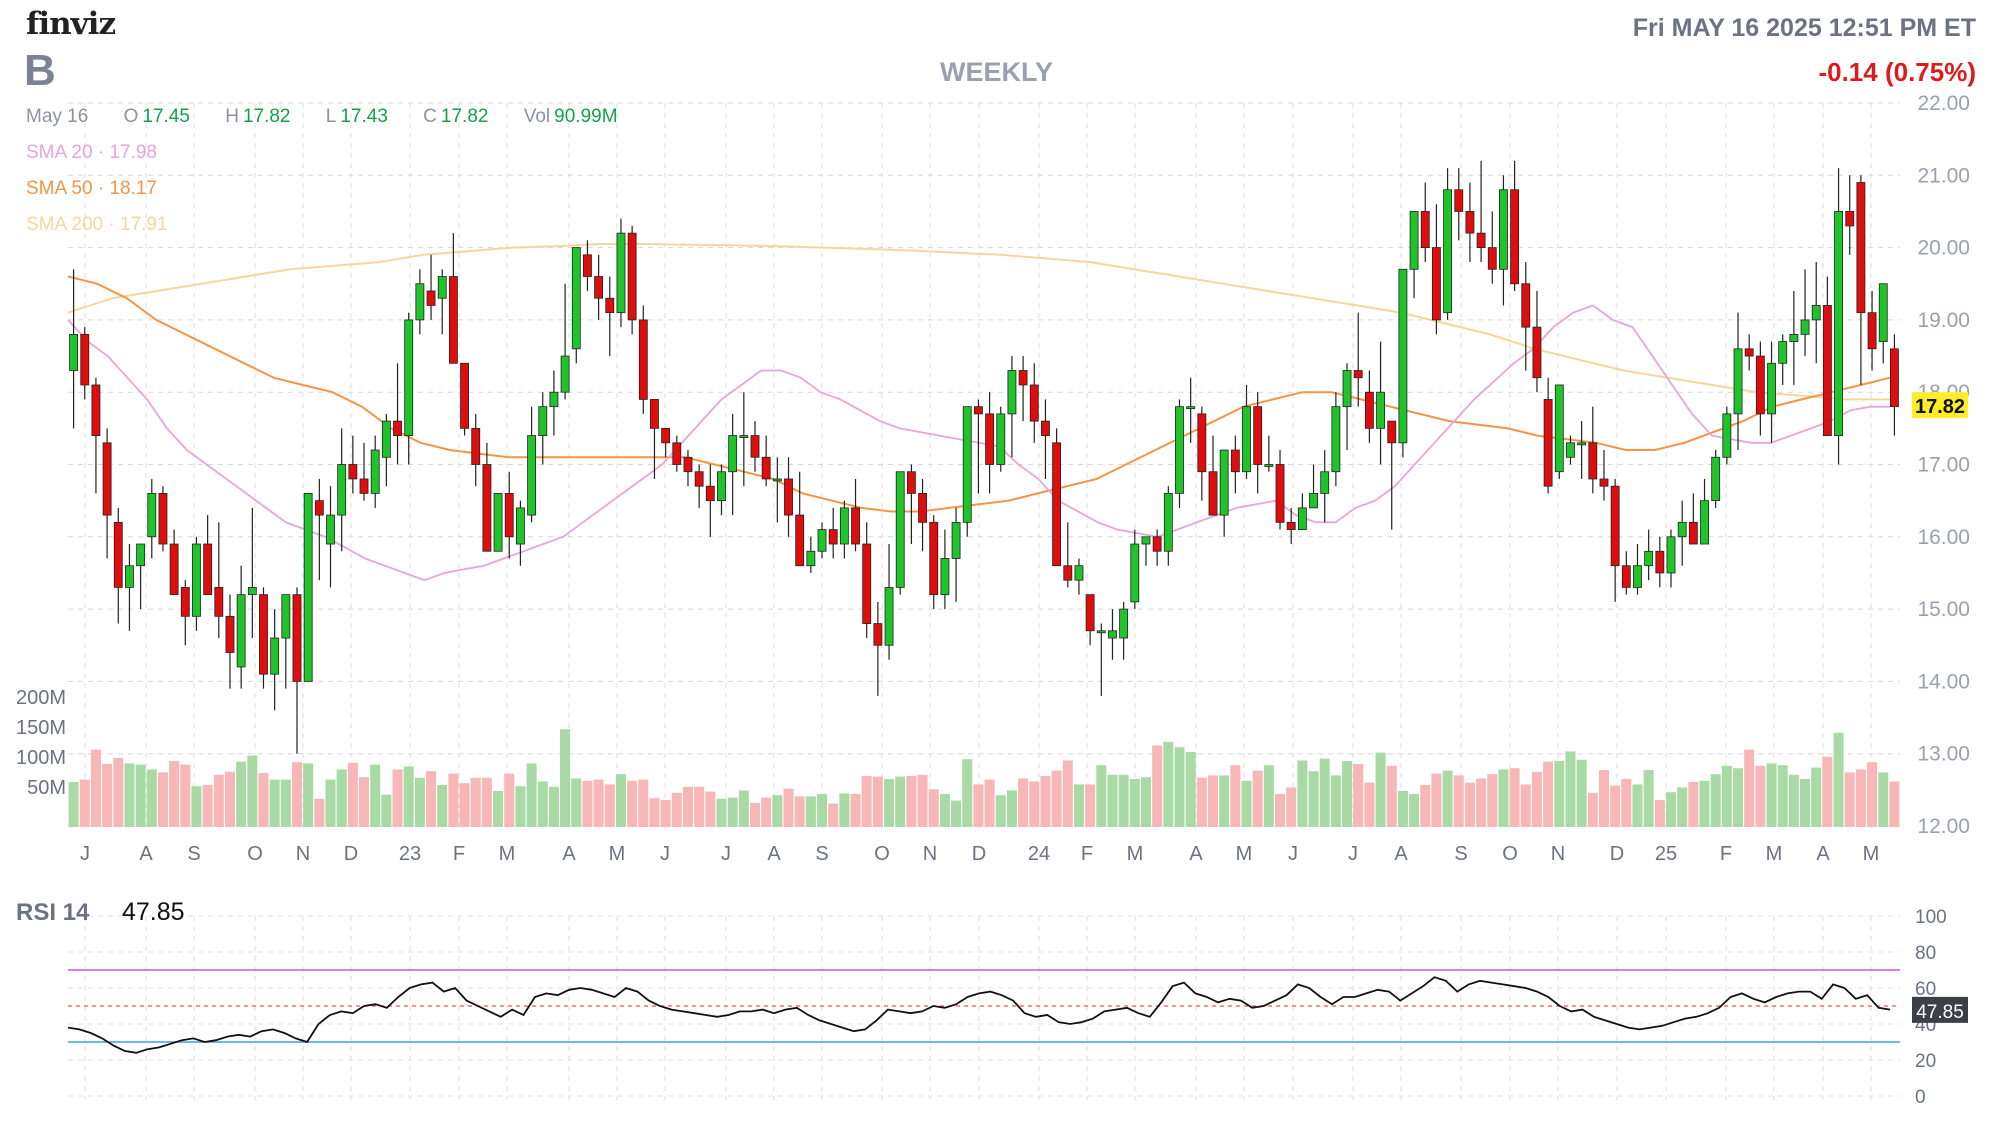 This screenshot has width=1998, height=1124. Describe the element at coordinates (1666, 854) in the screenshot. I see `x-tick-label: 25` at that location.